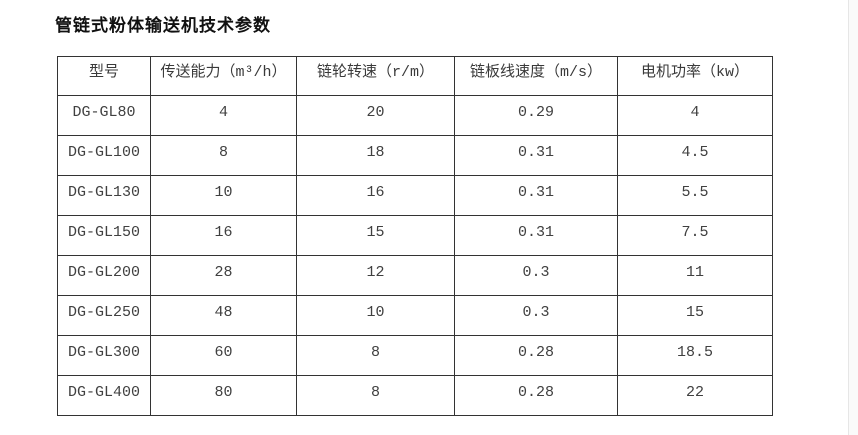 The width and height of the screenshot is (858, 435). I want to click on table-cell: 12, so click(375, 275).